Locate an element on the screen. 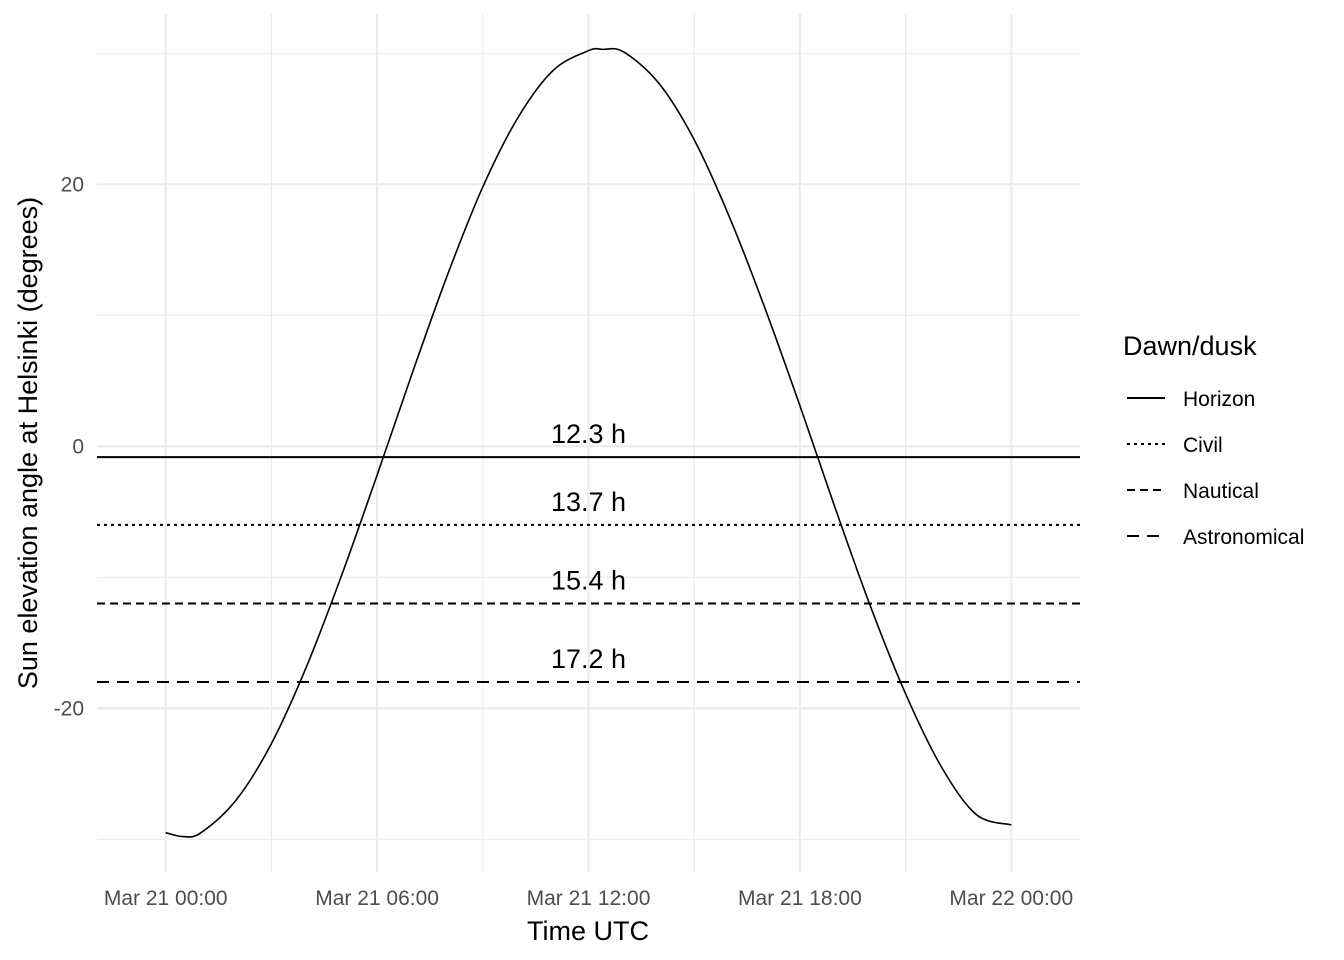 The height and width of the screenshot is (960, 1344). legend-title: Dawn/dusk is located at coordinates (1190, 346).